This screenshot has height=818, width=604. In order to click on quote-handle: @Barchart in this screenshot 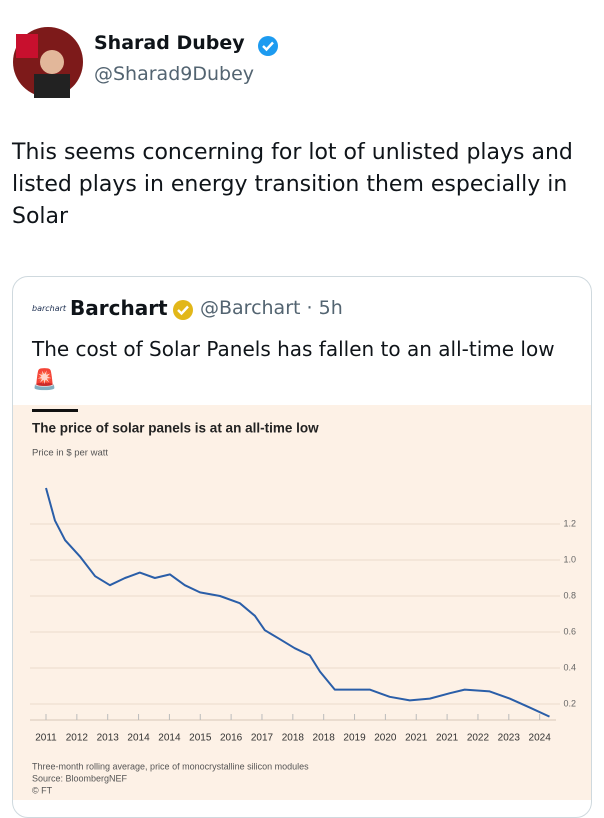, I will do `click(250, 308)`.